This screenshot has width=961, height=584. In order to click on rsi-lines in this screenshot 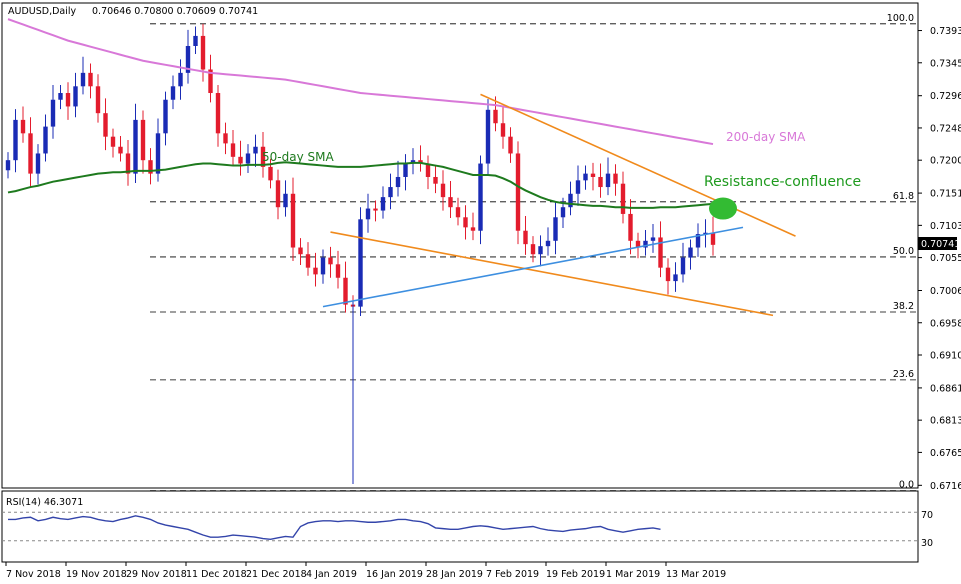, I will do `click(460, 526)`.